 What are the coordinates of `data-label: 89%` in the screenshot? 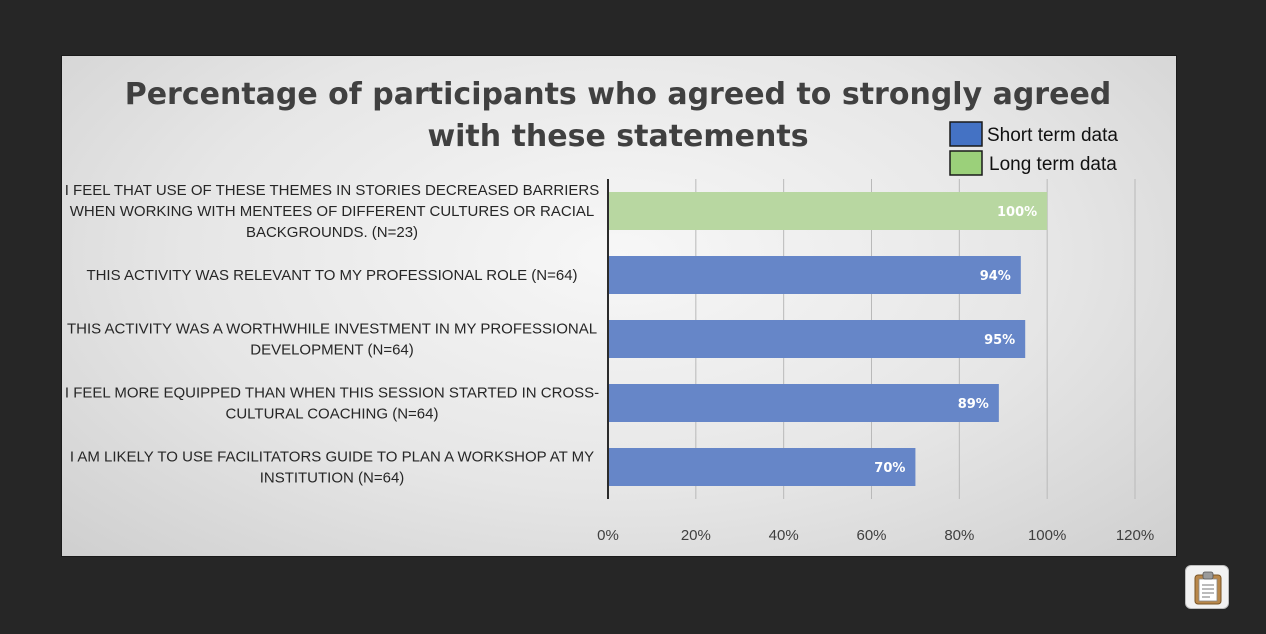 It's located at (973, 404).